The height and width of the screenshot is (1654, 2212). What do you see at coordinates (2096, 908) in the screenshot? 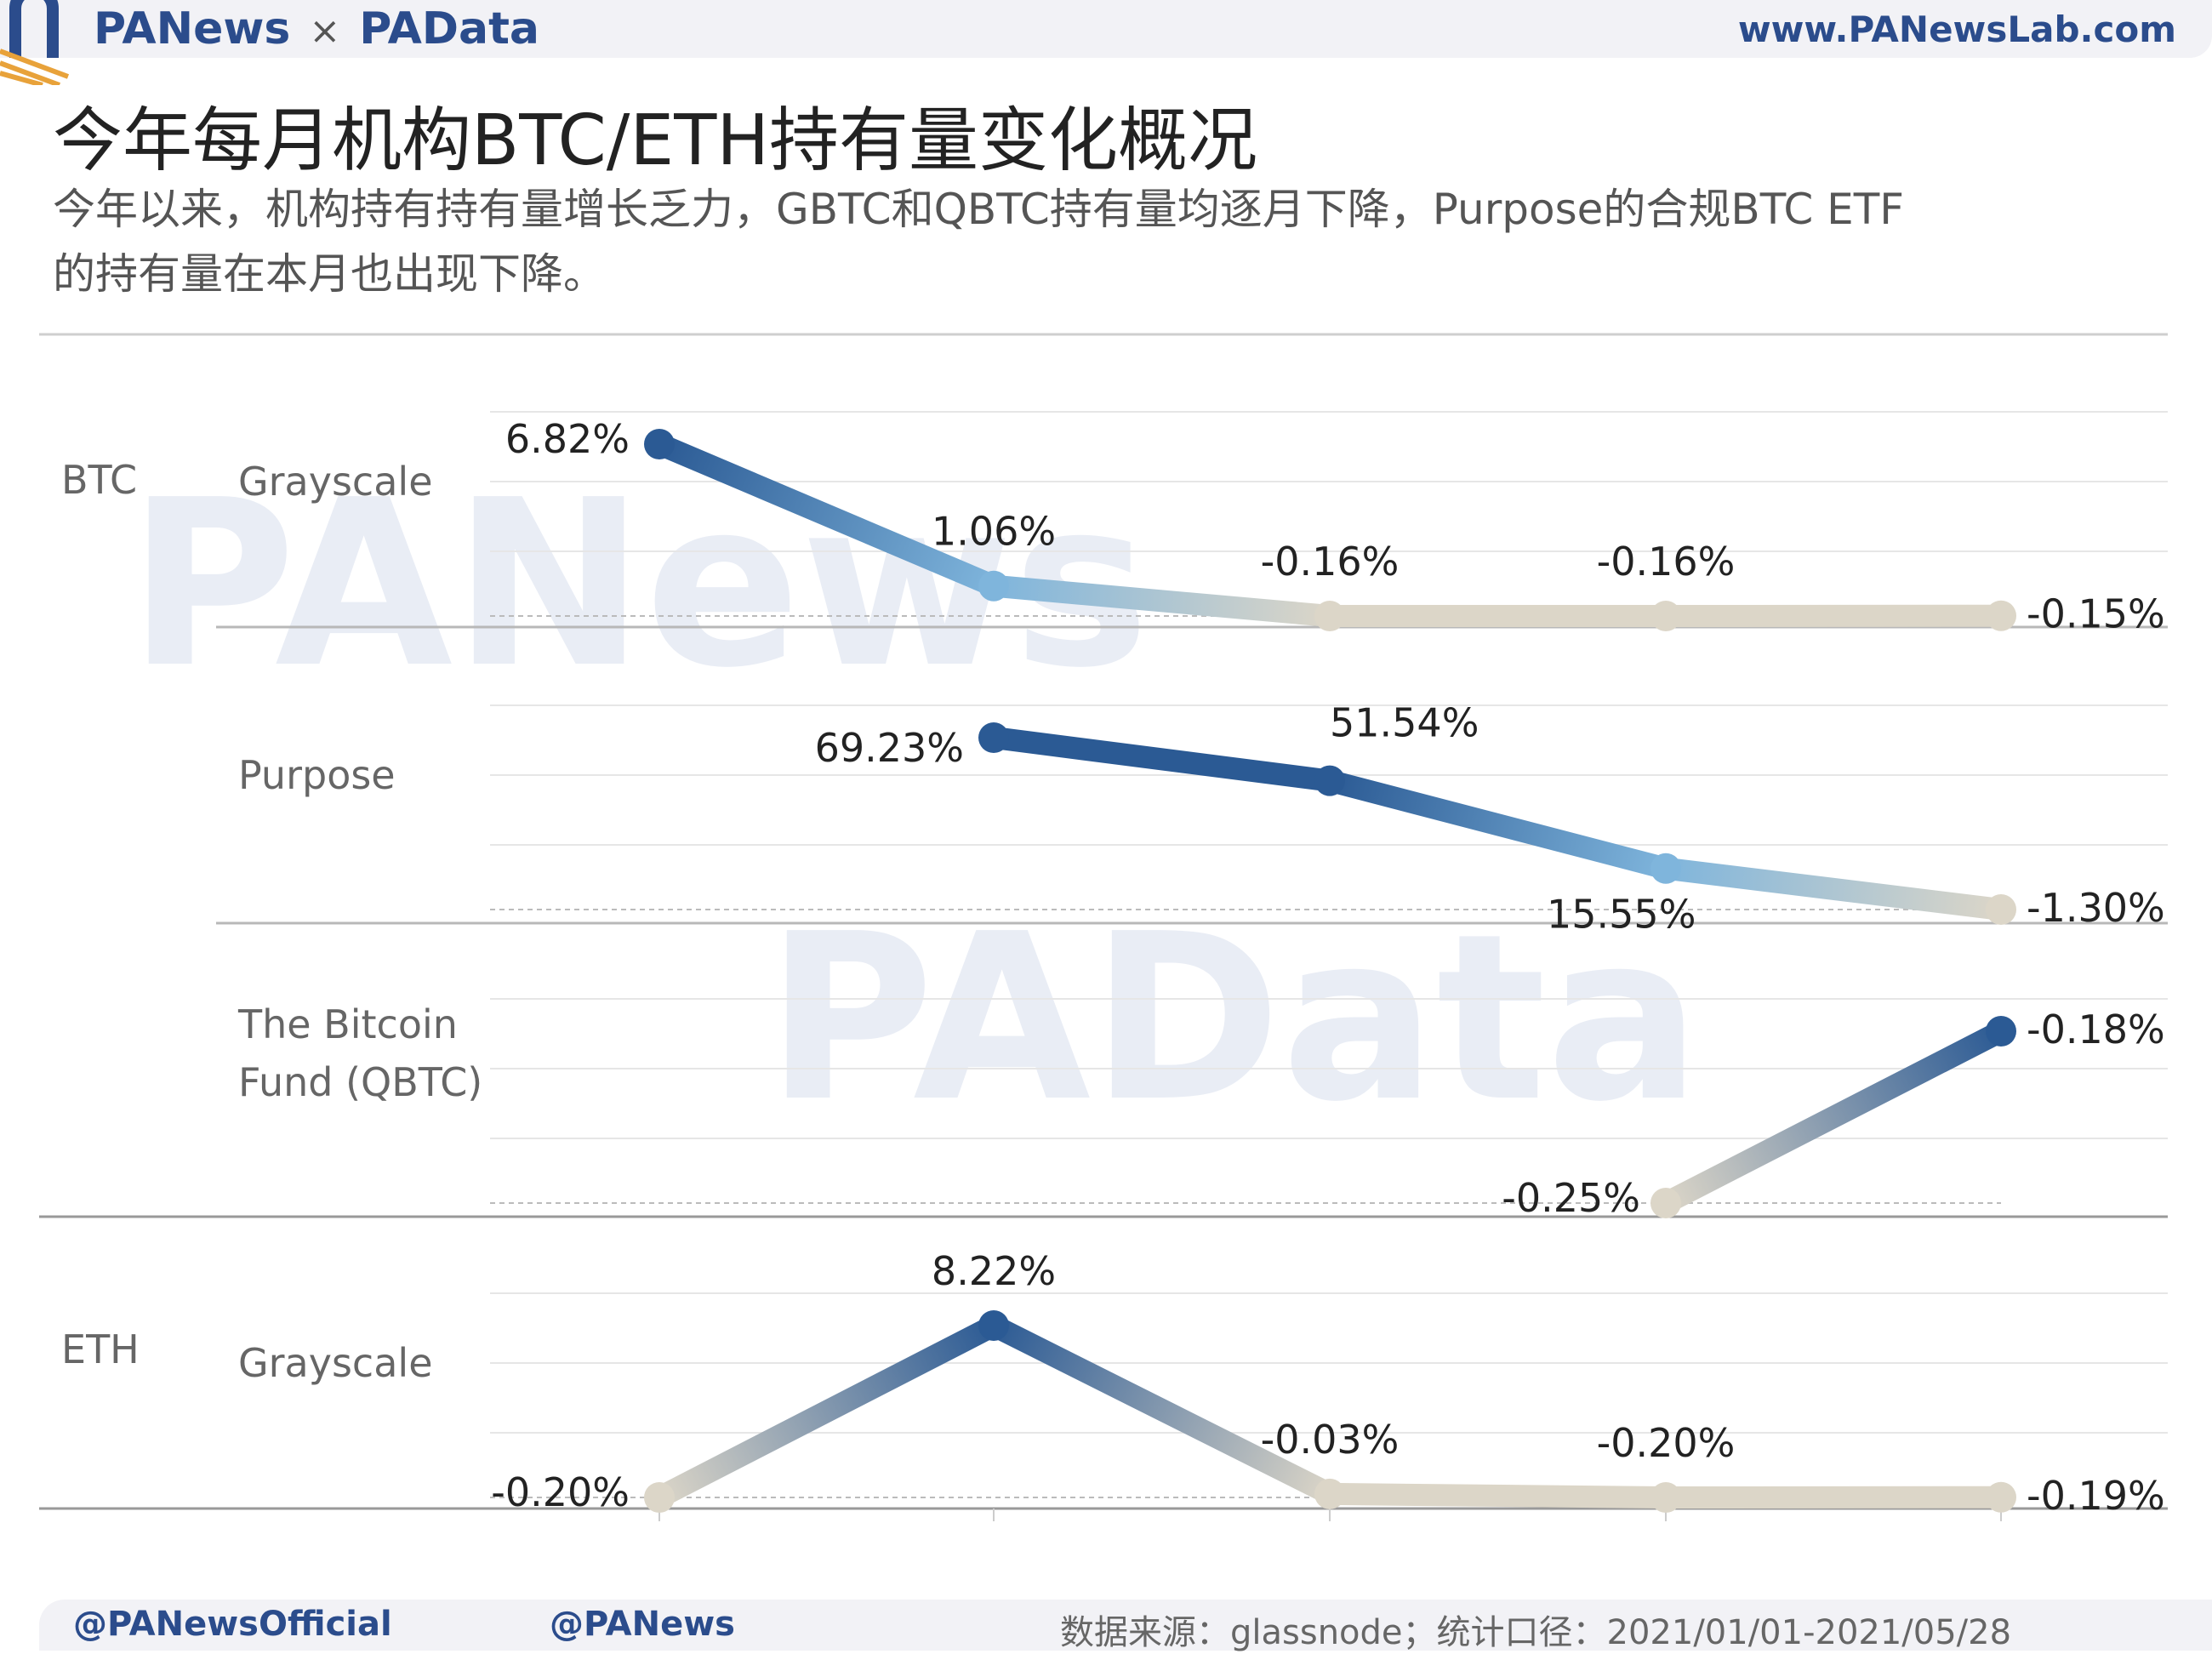
I see `data-label: -1.30%` at bounding box center [2096, 908].